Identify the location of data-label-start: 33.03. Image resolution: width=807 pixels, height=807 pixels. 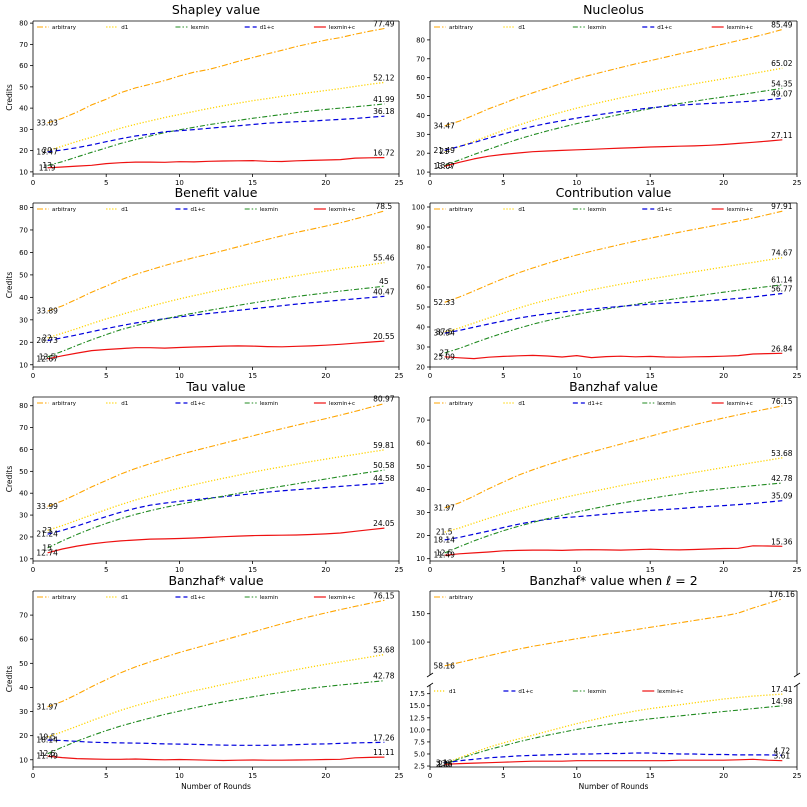
(47, 122).